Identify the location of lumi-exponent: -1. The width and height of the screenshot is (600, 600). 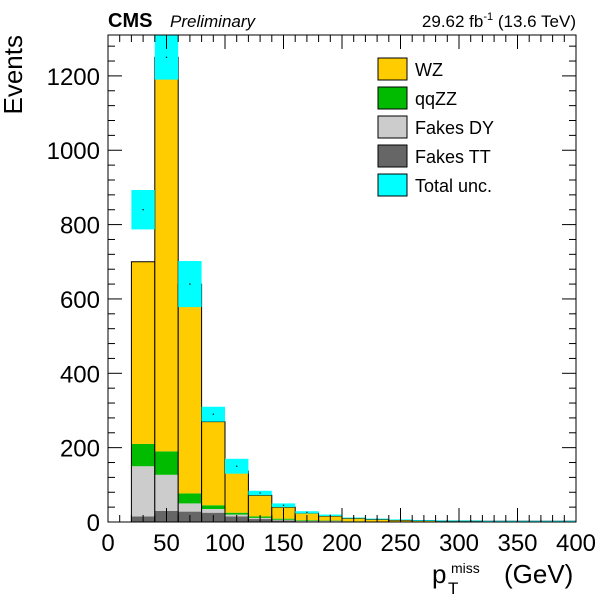
(488, 17).